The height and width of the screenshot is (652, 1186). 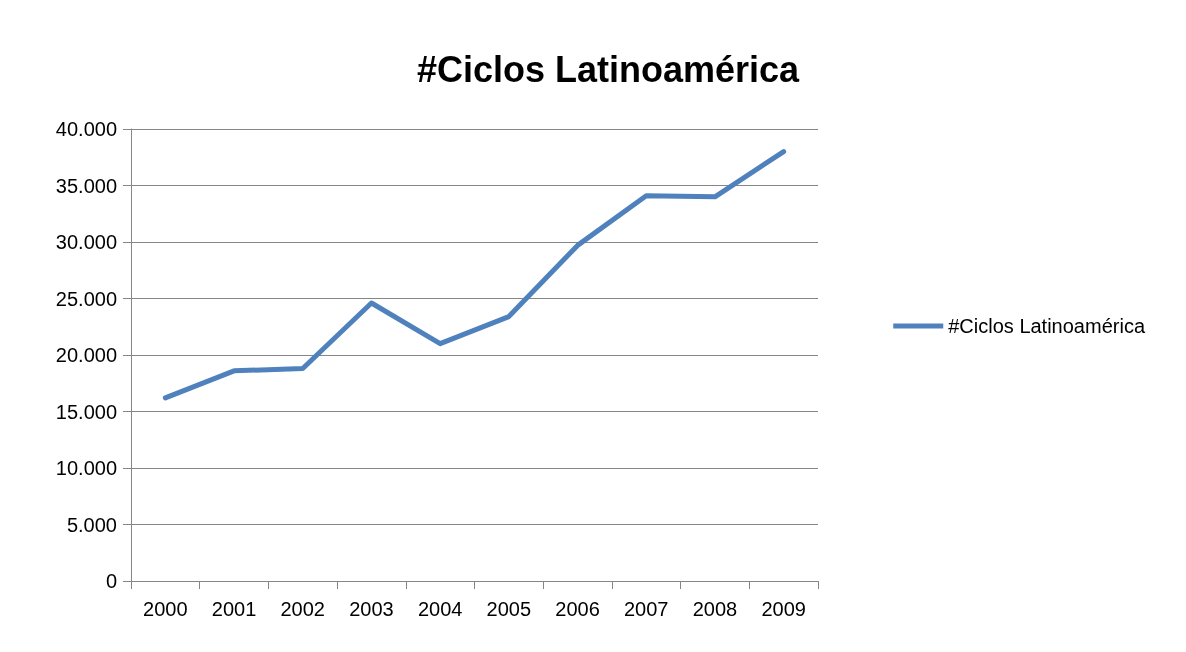 What do you see at coordinates (86, 355) in the screenshot?
I see `y-tick-label: 20.000` at bounding box center [86, 355].